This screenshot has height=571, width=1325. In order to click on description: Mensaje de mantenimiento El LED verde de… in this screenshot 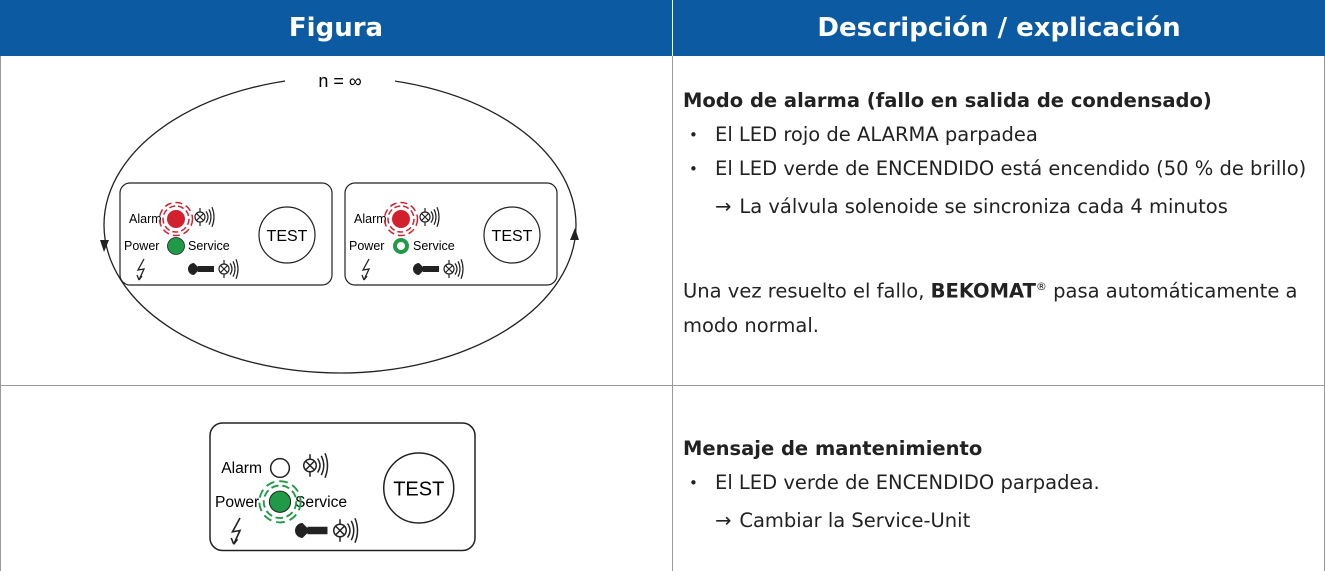, I will do `click(998, 485)`.